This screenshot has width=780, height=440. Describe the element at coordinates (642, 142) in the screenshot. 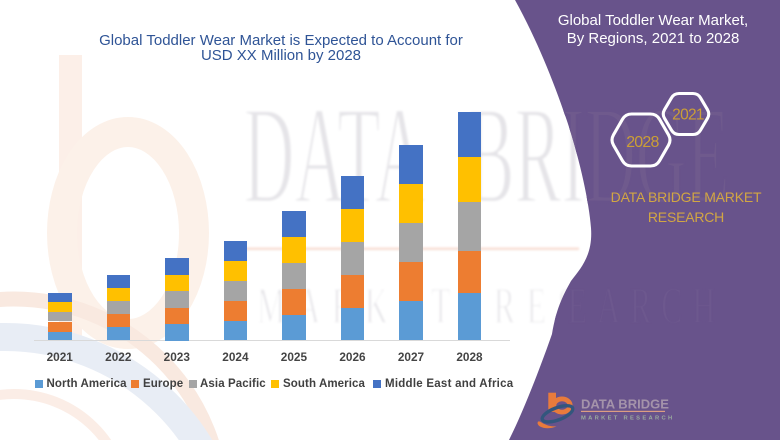

I see `svg-text: 2028` at that location.